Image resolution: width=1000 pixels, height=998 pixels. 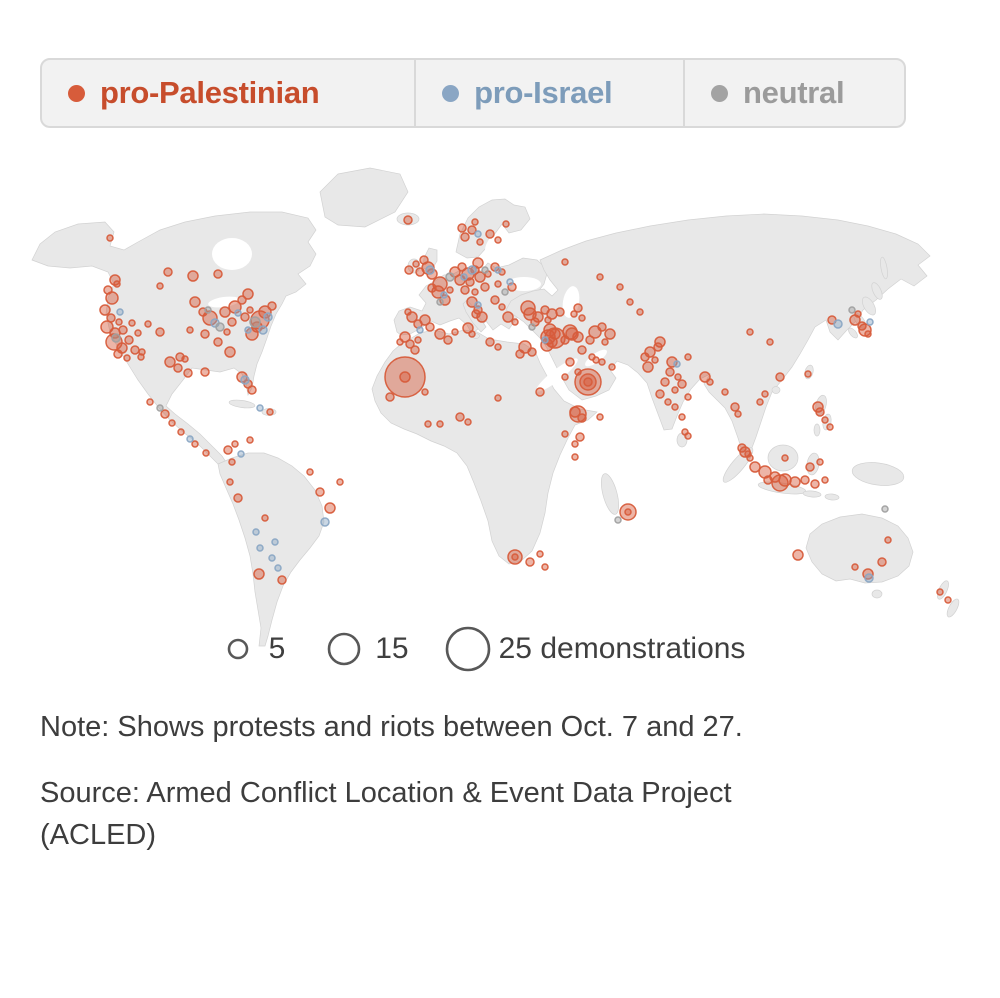 I want to click on persian-gulf, so click(x=596, y=358).